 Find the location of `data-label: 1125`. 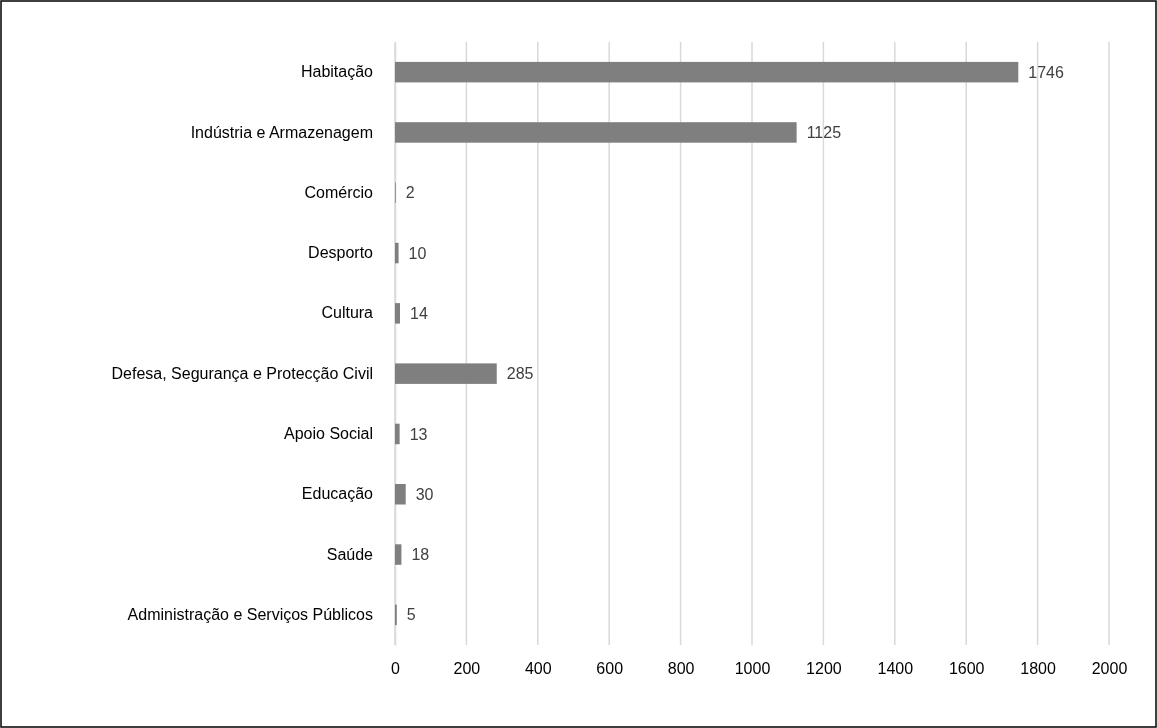

data-label: 1125 is located at coordinates (824, 133).